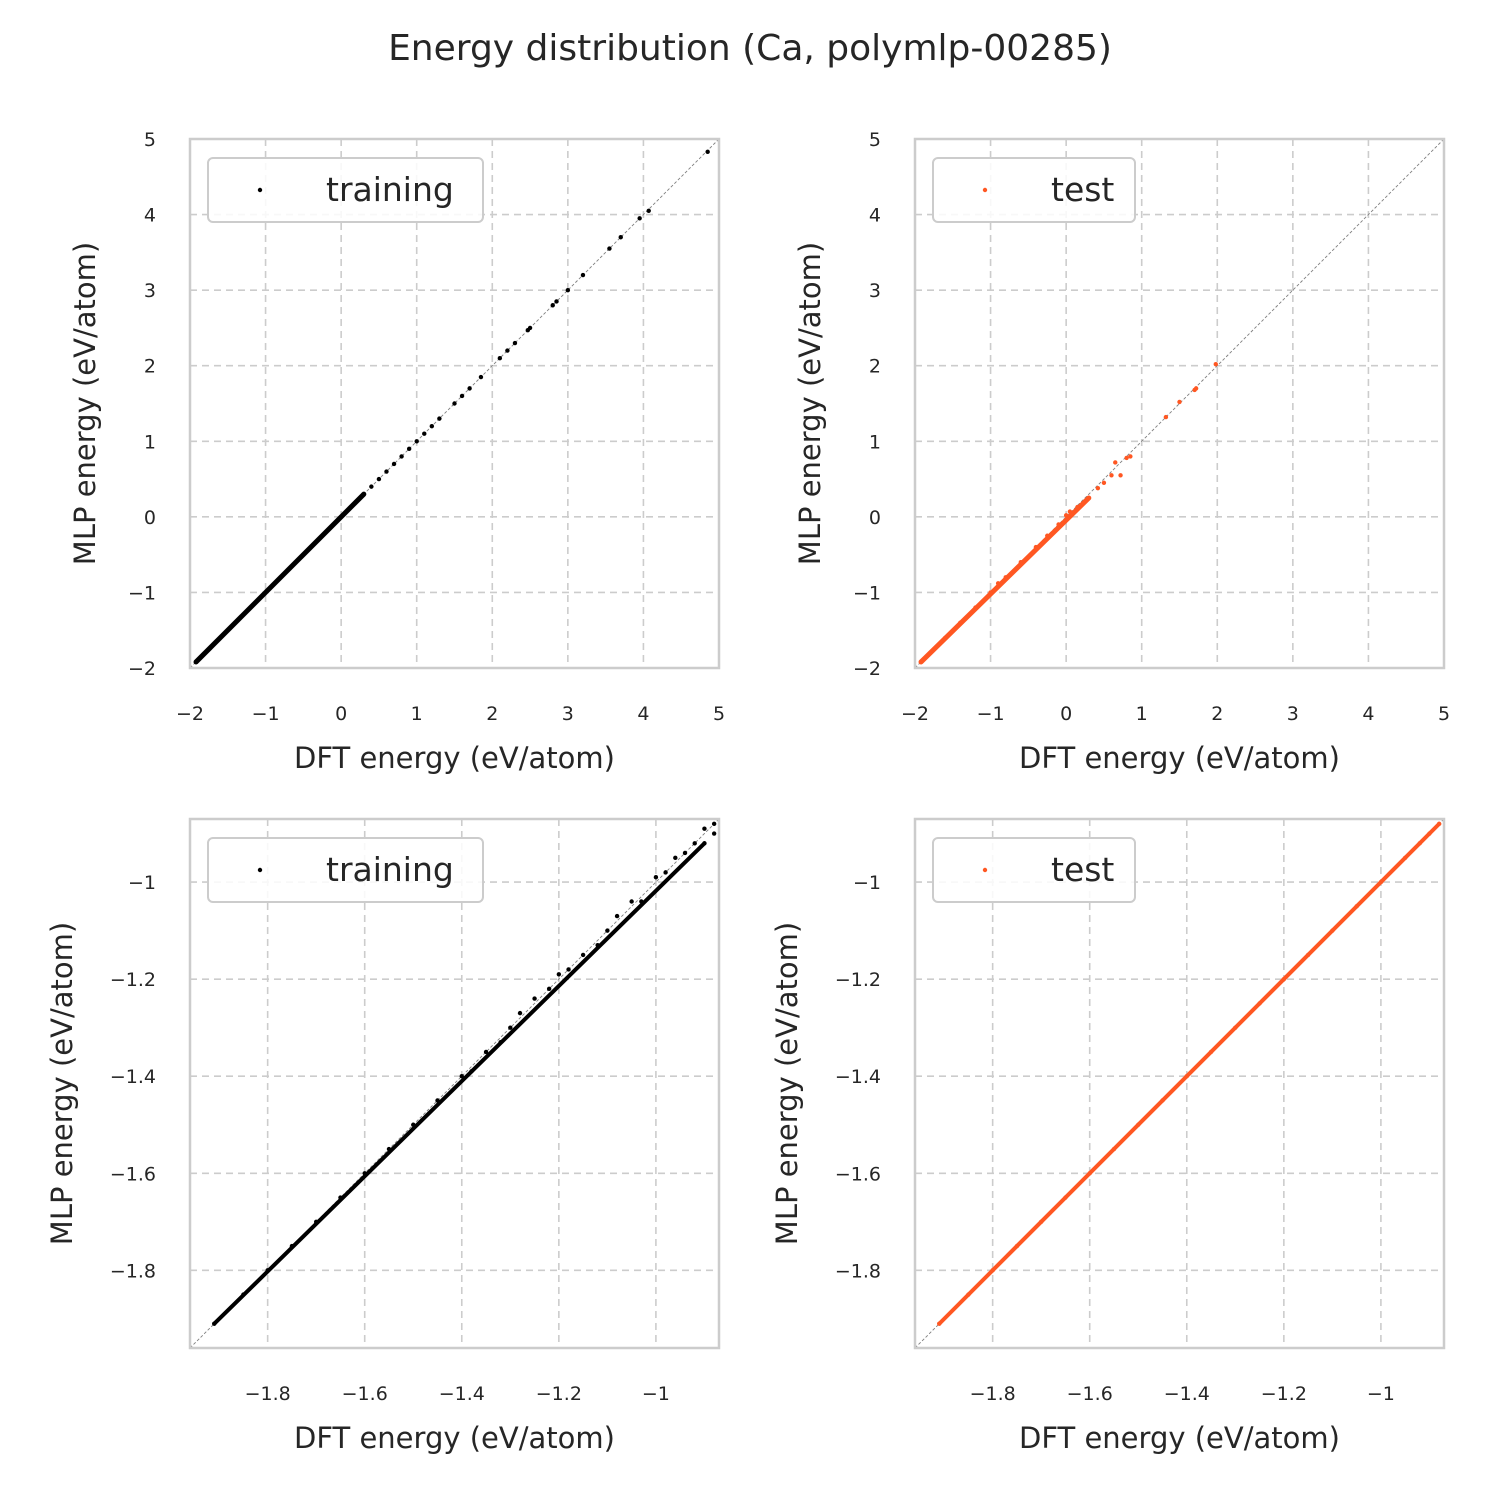  I want to click on x-tick-label: 0, so click(341, 714).